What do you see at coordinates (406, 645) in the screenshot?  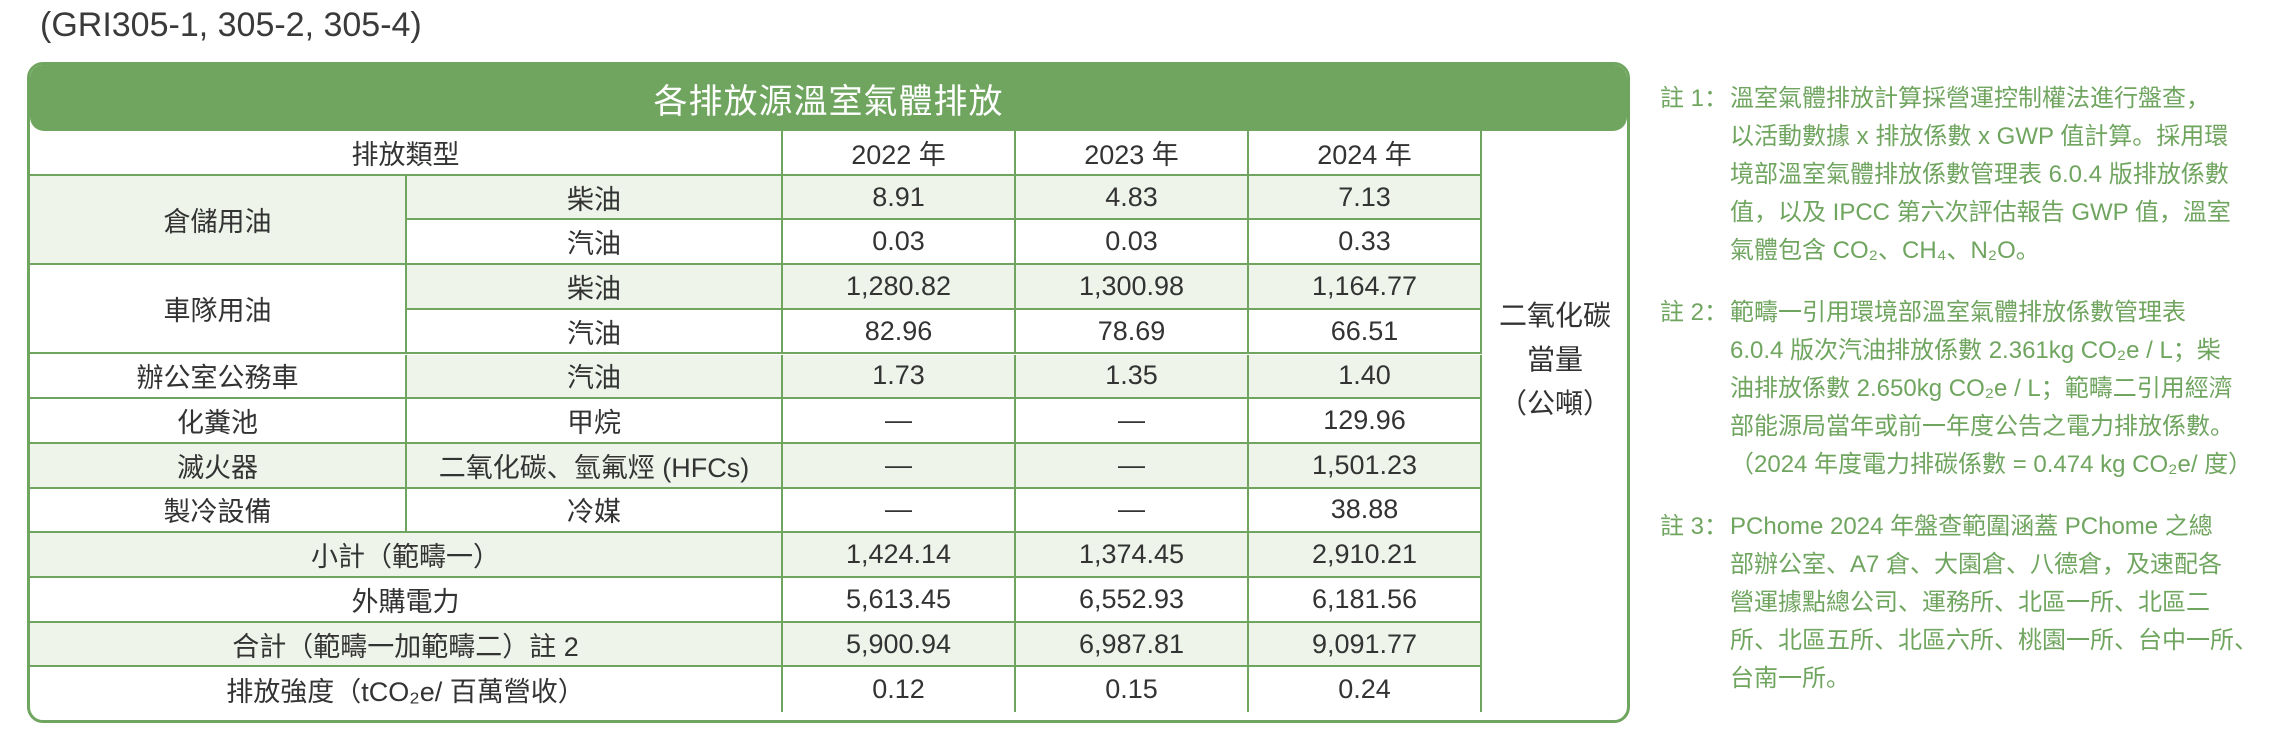 I see `total-label: 合計（範疇一加範疇二）註 2` at bounding box center [406, 645].